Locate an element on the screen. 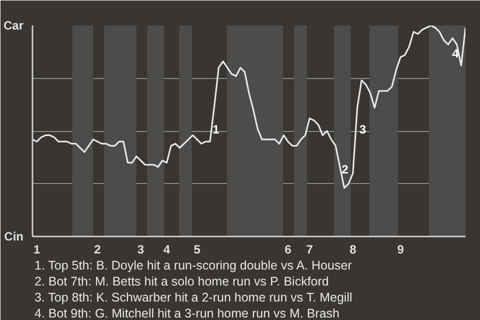 The width and height of the screenshot is (480, 320). x-tick-label: 6 is located at coordinates (288, 249).